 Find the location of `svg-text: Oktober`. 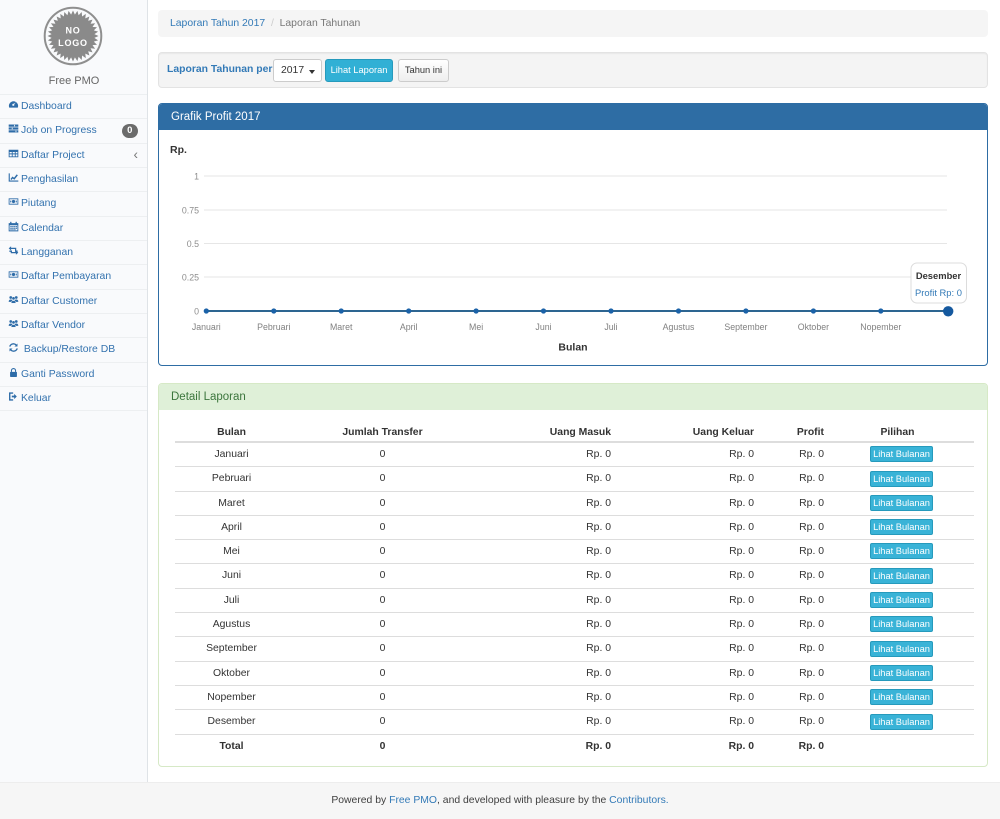

svg-text: Oktober is located at coordinates (813, 327).